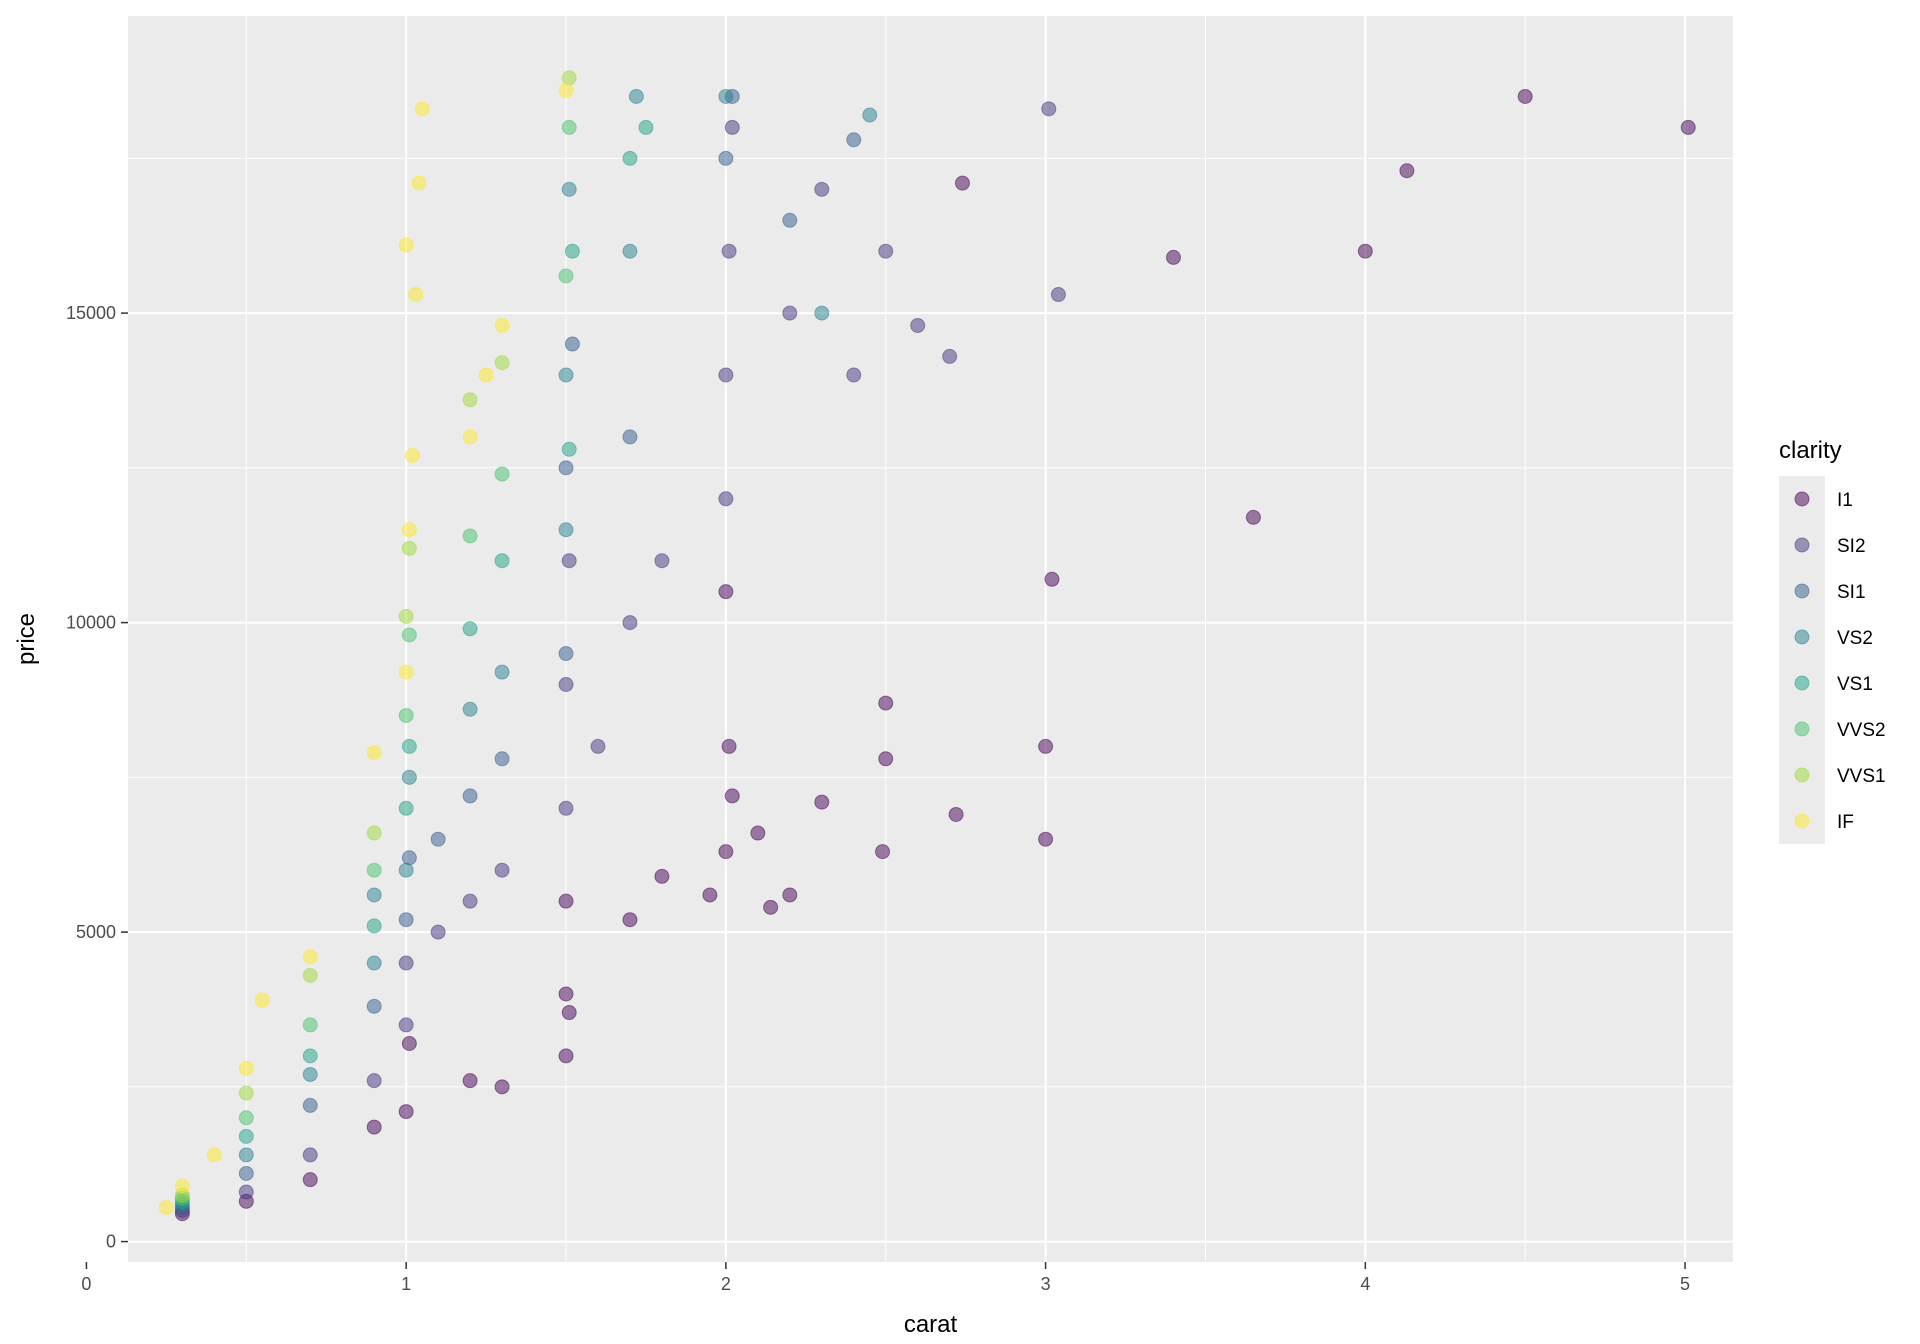  Describe the element at coordinates (86, 1284) in the screenshot. I see `x-tick-label: 0` at that location.